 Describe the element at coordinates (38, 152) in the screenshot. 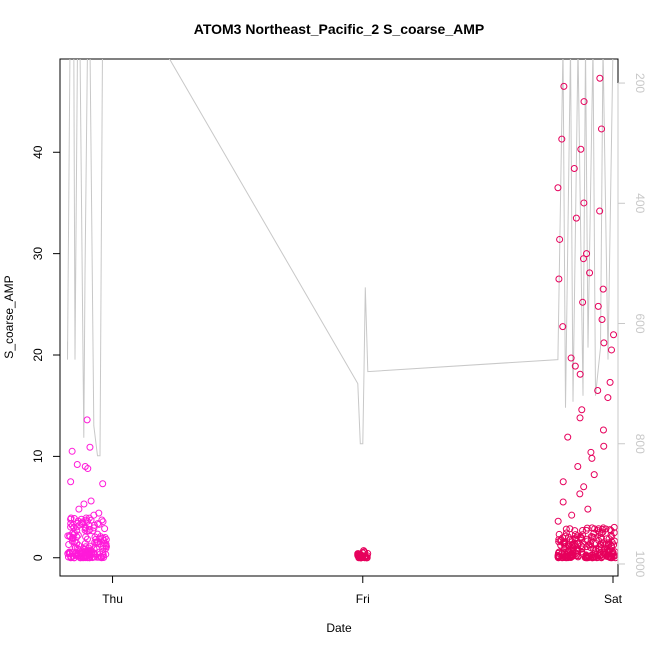

I see `y-tick-label: 40` at that location.